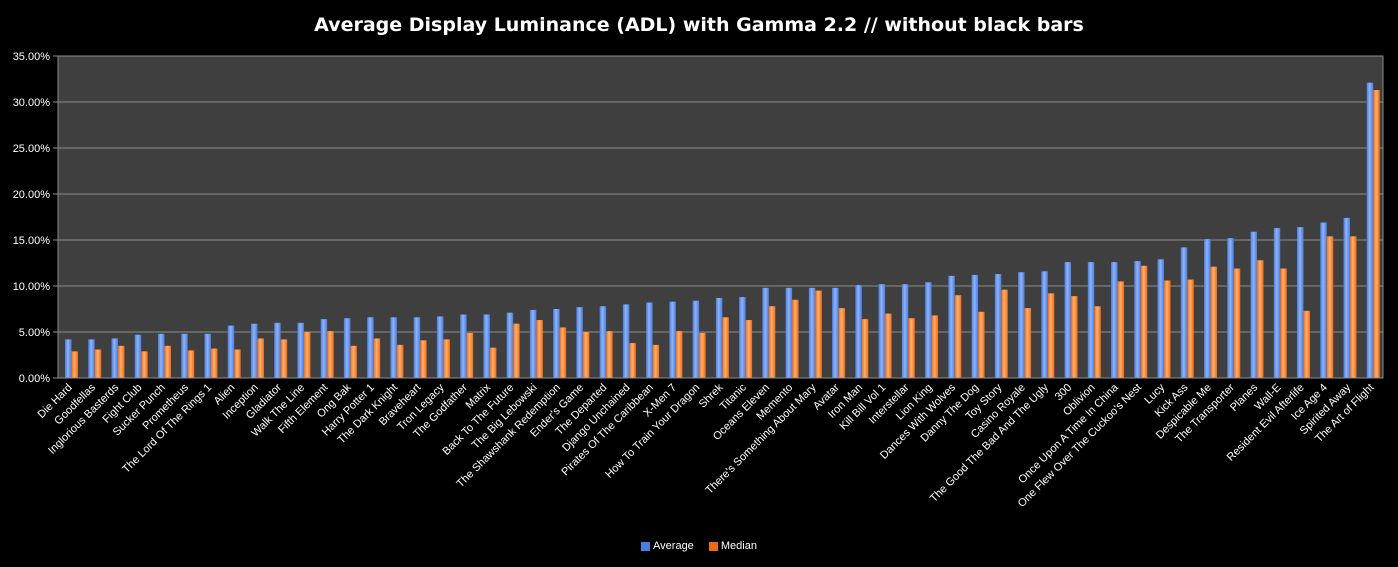  What do you see at coordinates (738, 546) in the screenshot?
I see `legend-label-median: Median` at bounding box center [738, 546].